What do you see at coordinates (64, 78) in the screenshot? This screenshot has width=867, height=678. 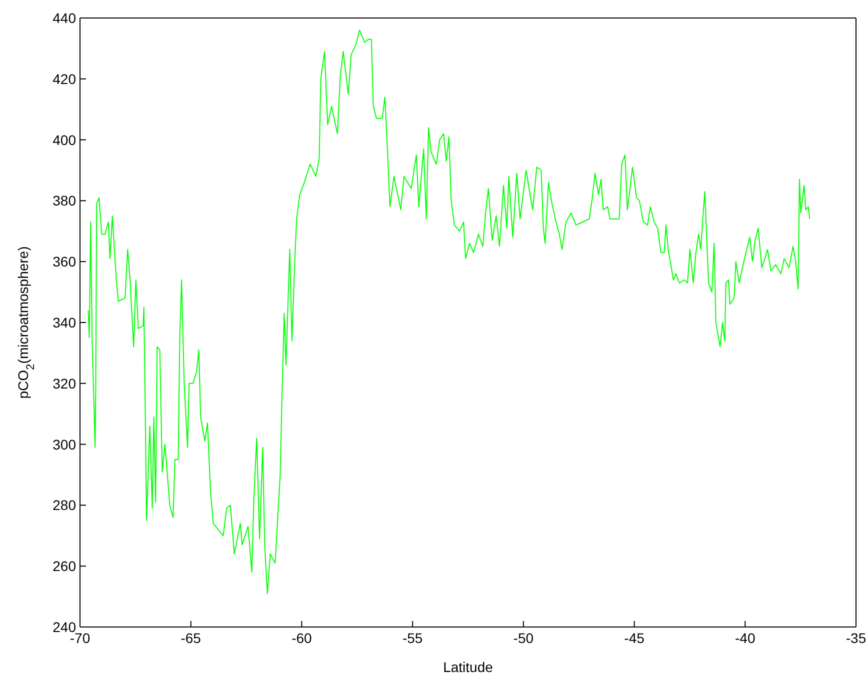 I see `y-tick-label: 420` at bounding box center [64, 78].